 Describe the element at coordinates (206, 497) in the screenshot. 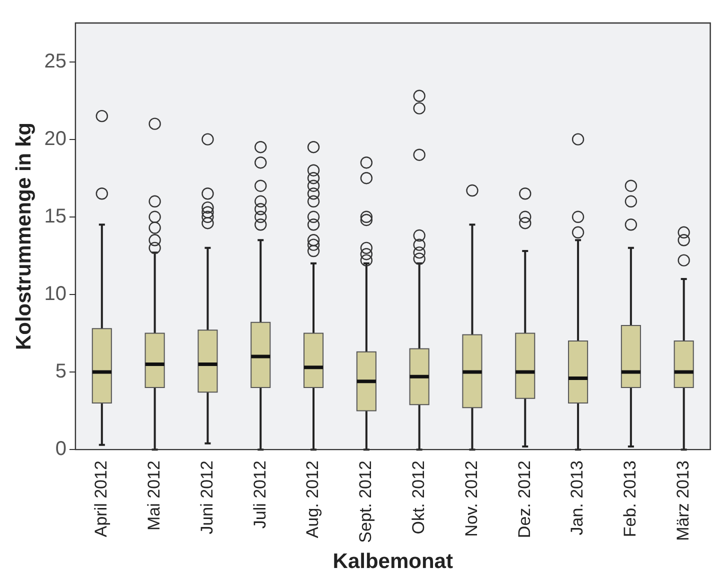

I see `x-tick-label: Juni 2012` at that location.